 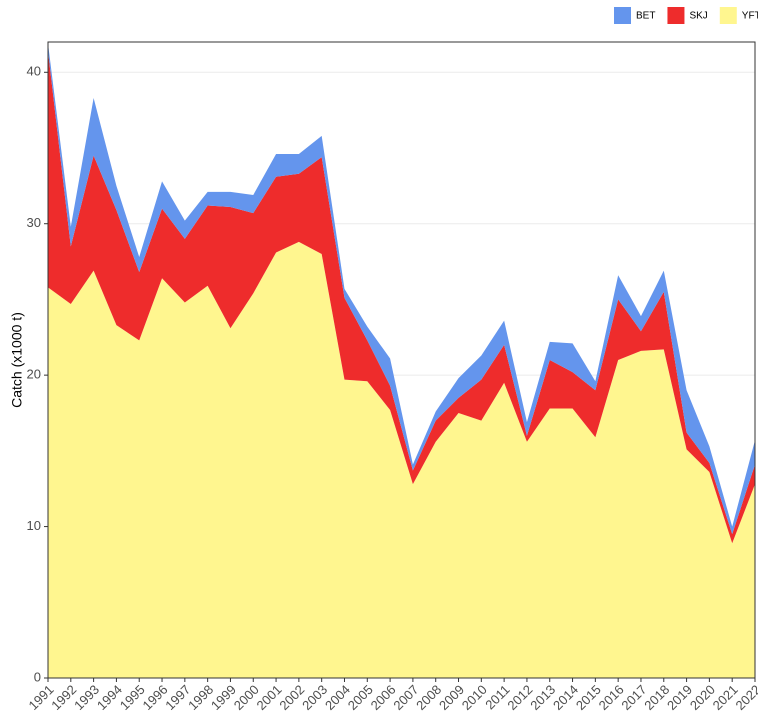 I want to click on y-tick-label: 20, so click(x=34, y=374).